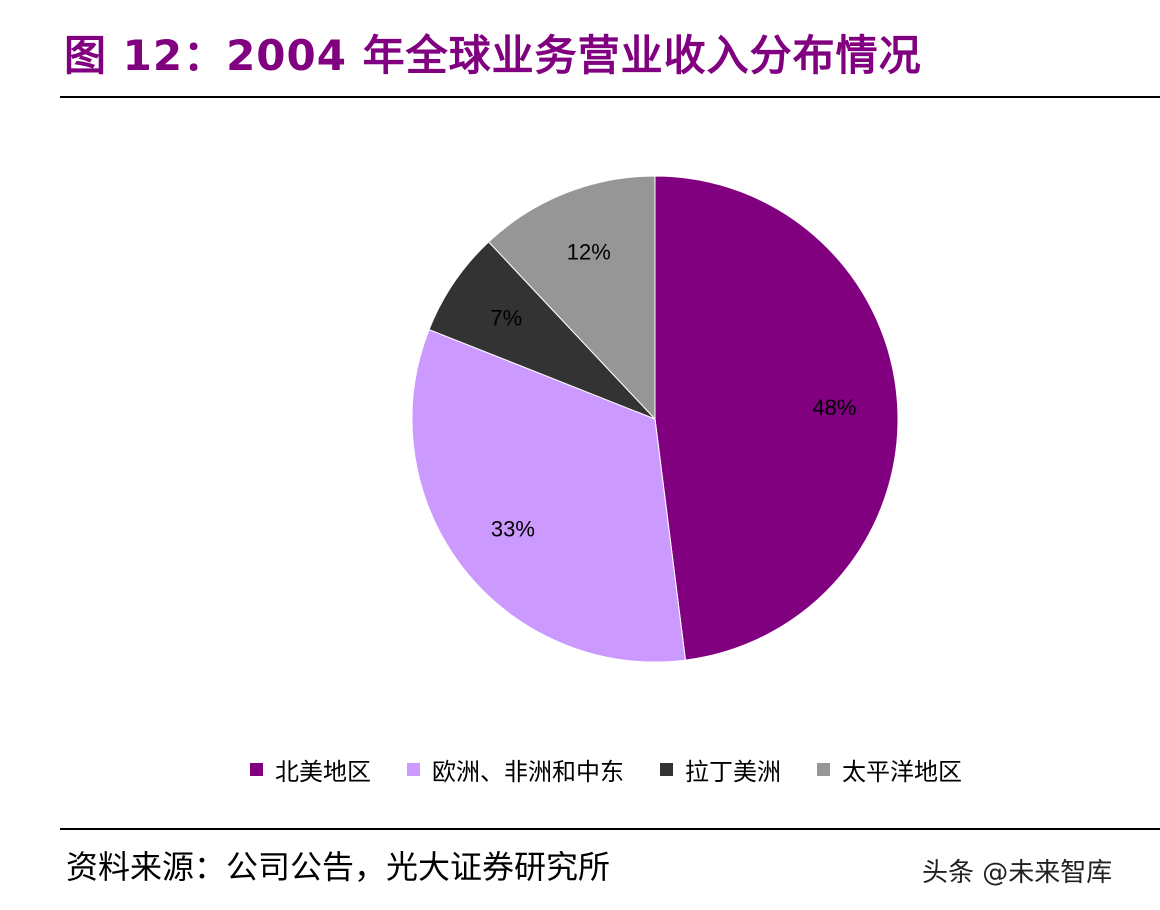  Describe the element at coordinates (610, 97) in the screenshot. I see `title-divider` at that location.